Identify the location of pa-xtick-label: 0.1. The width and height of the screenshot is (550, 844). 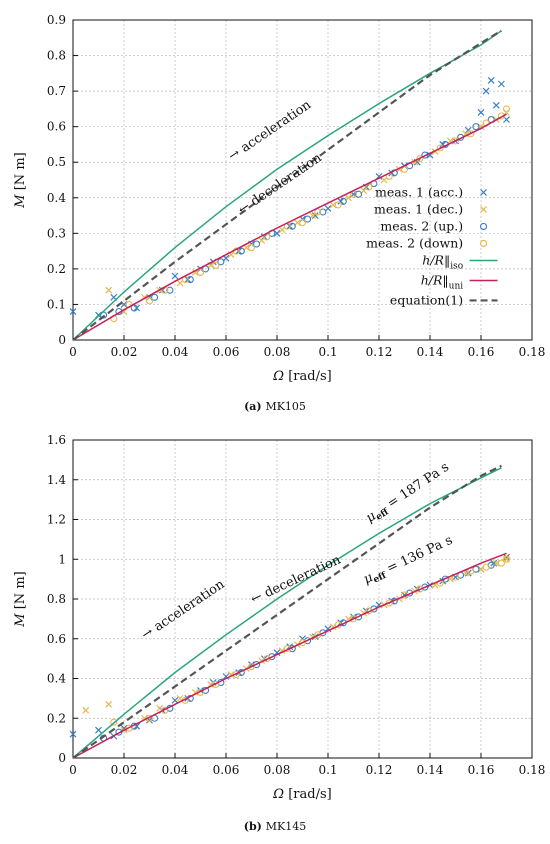
(327, 352).